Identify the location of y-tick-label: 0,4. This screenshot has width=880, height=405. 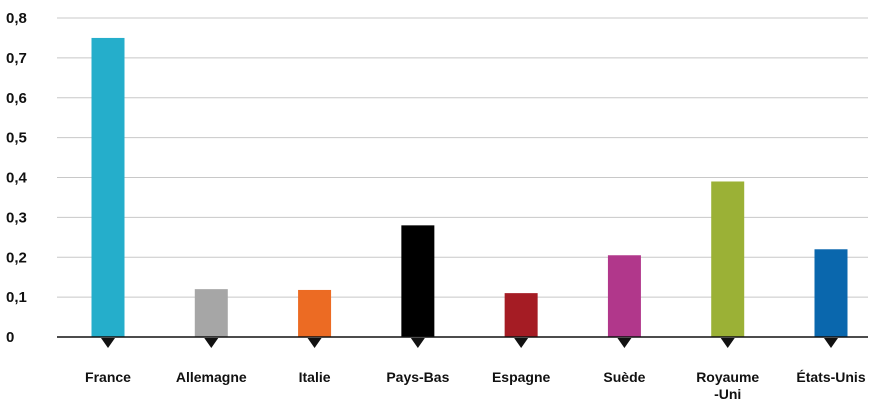
(17, 178).